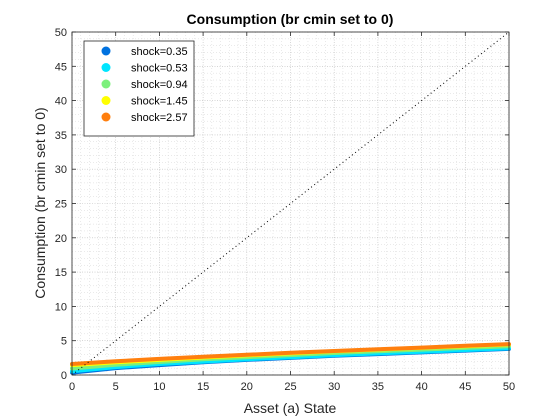  Describe the element at coordinates (61, 205) in the screenshot. I see `y-tick-label: 25` at that location.